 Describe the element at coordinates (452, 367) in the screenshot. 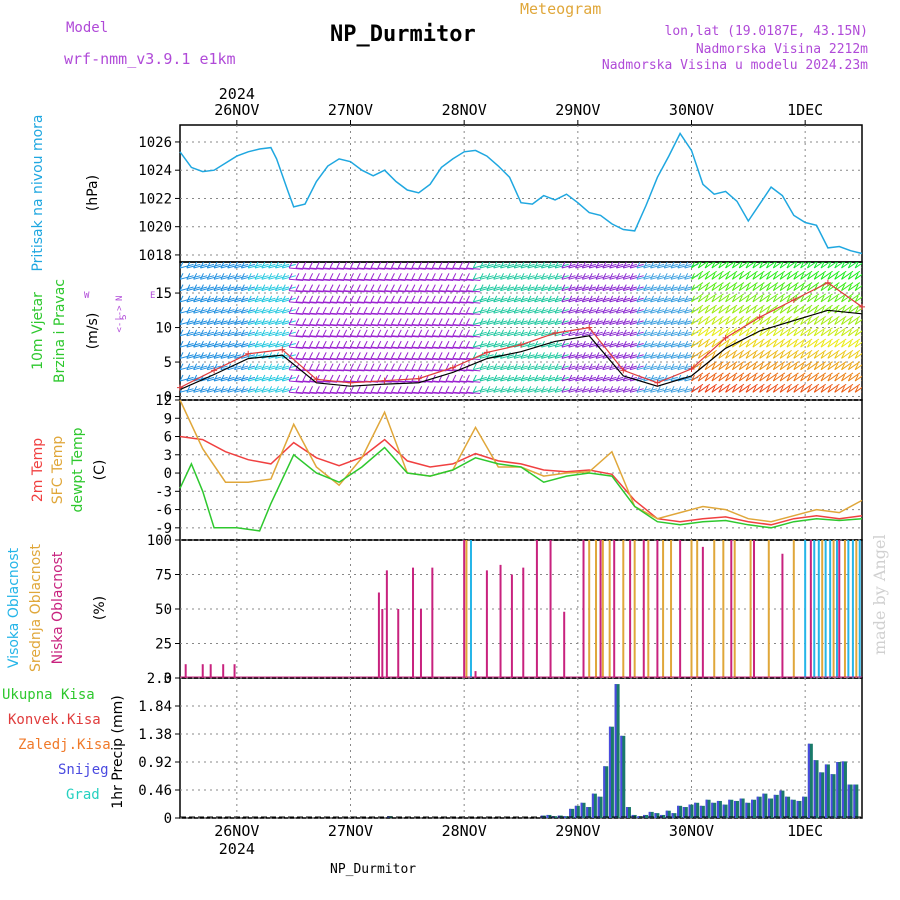

I see `wind-gust-marker` at that location.